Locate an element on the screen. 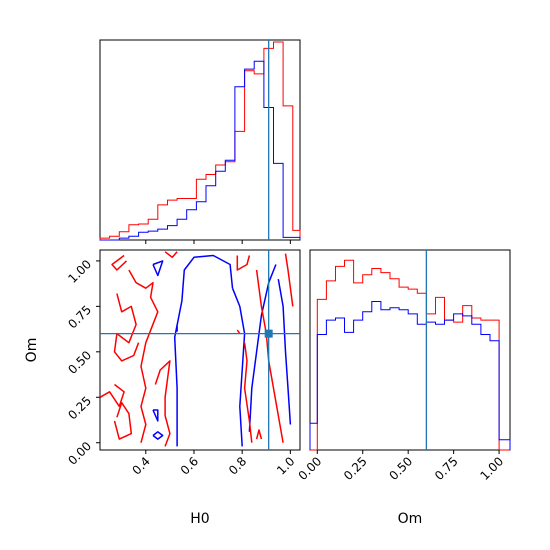 Image resolution: width=550 pixels, height=550 pixels. joint-y-tick-label-1: 0.25 is located at coordinates (79, 408).